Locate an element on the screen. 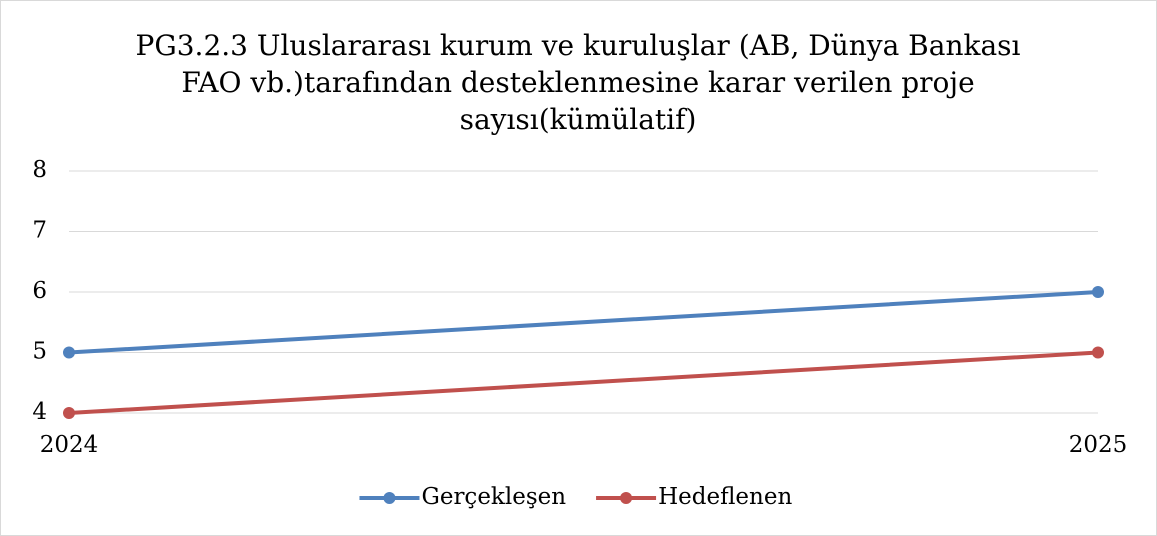 The image size is (1157, 536). y-tick-label: 8 is located at coordinates (39, 170).